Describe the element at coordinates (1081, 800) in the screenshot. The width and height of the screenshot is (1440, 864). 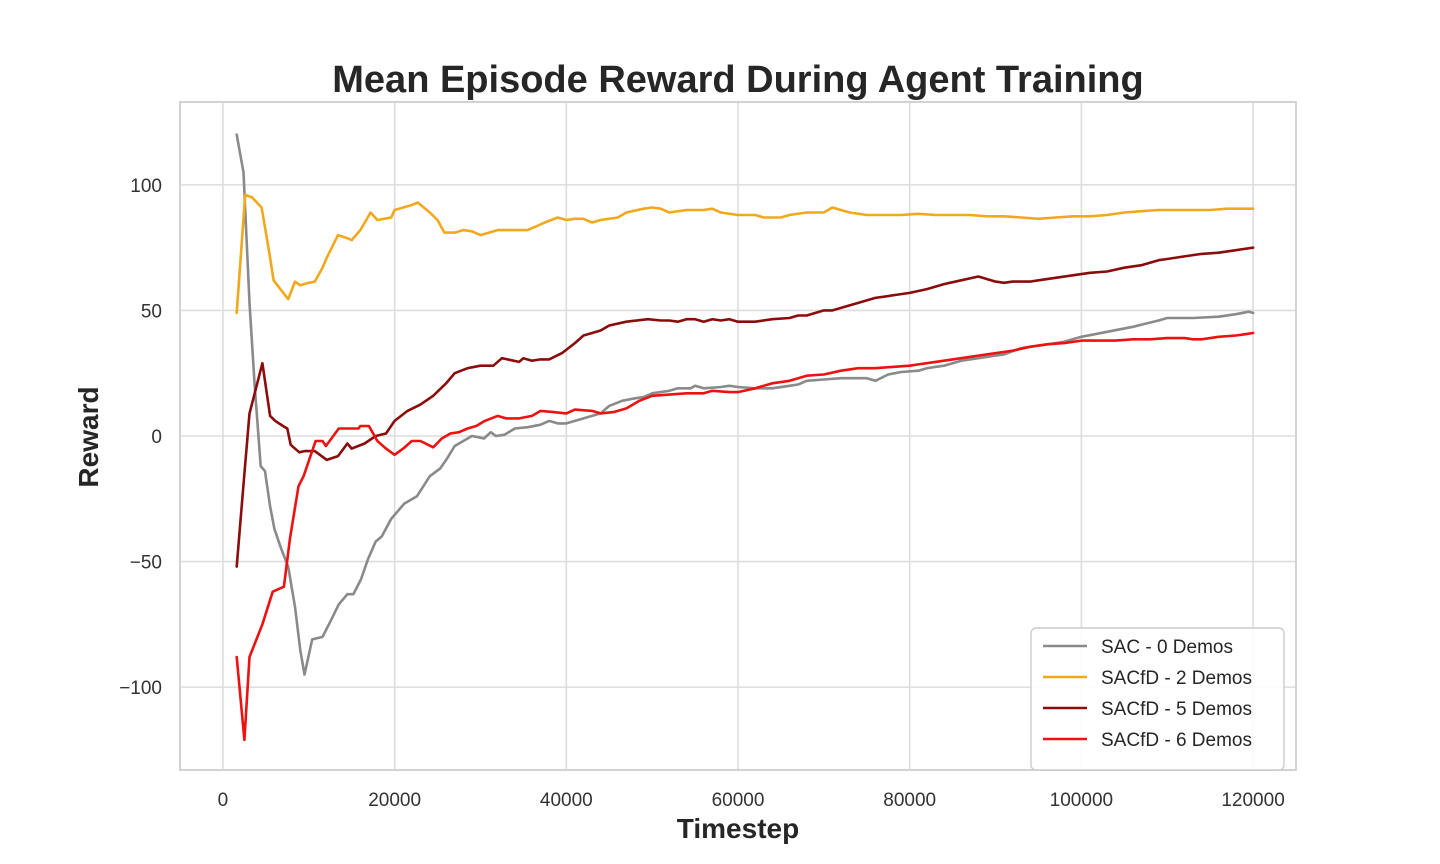
I see `x-tick-label: 100000` at that location.